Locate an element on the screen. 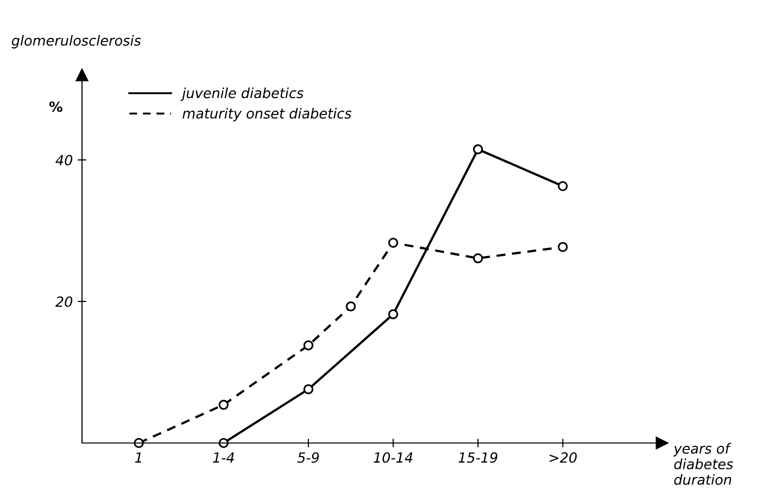  x-tick-label: 10-14 is located at coordinates (393, 457).